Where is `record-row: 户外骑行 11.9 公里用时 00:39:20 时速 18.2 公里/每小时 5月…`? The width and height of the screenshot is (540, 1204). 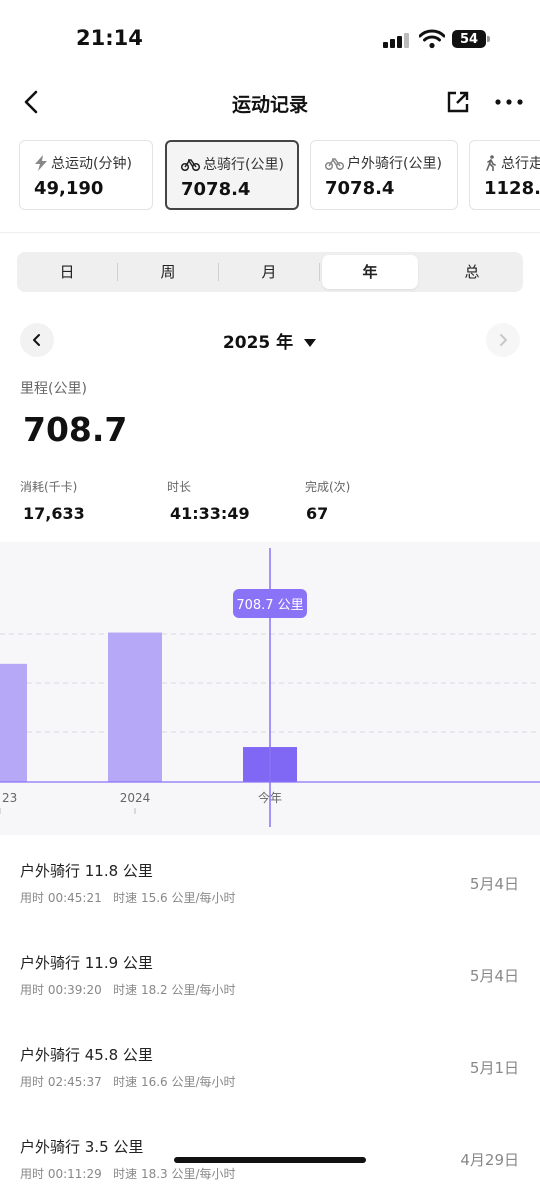
record-row: 户外骑行 11.9 公里用时 00:39:20 时速 18.2 公里/每小时 5月… is located at coordinates (270, 985).